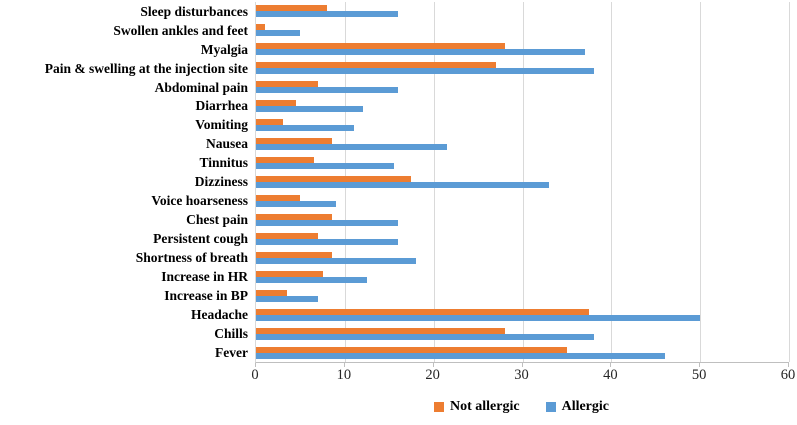  Describe the element at coordinates (194, 11) in the screenshot. I see `category-label: Sleep disturbances` at that location.